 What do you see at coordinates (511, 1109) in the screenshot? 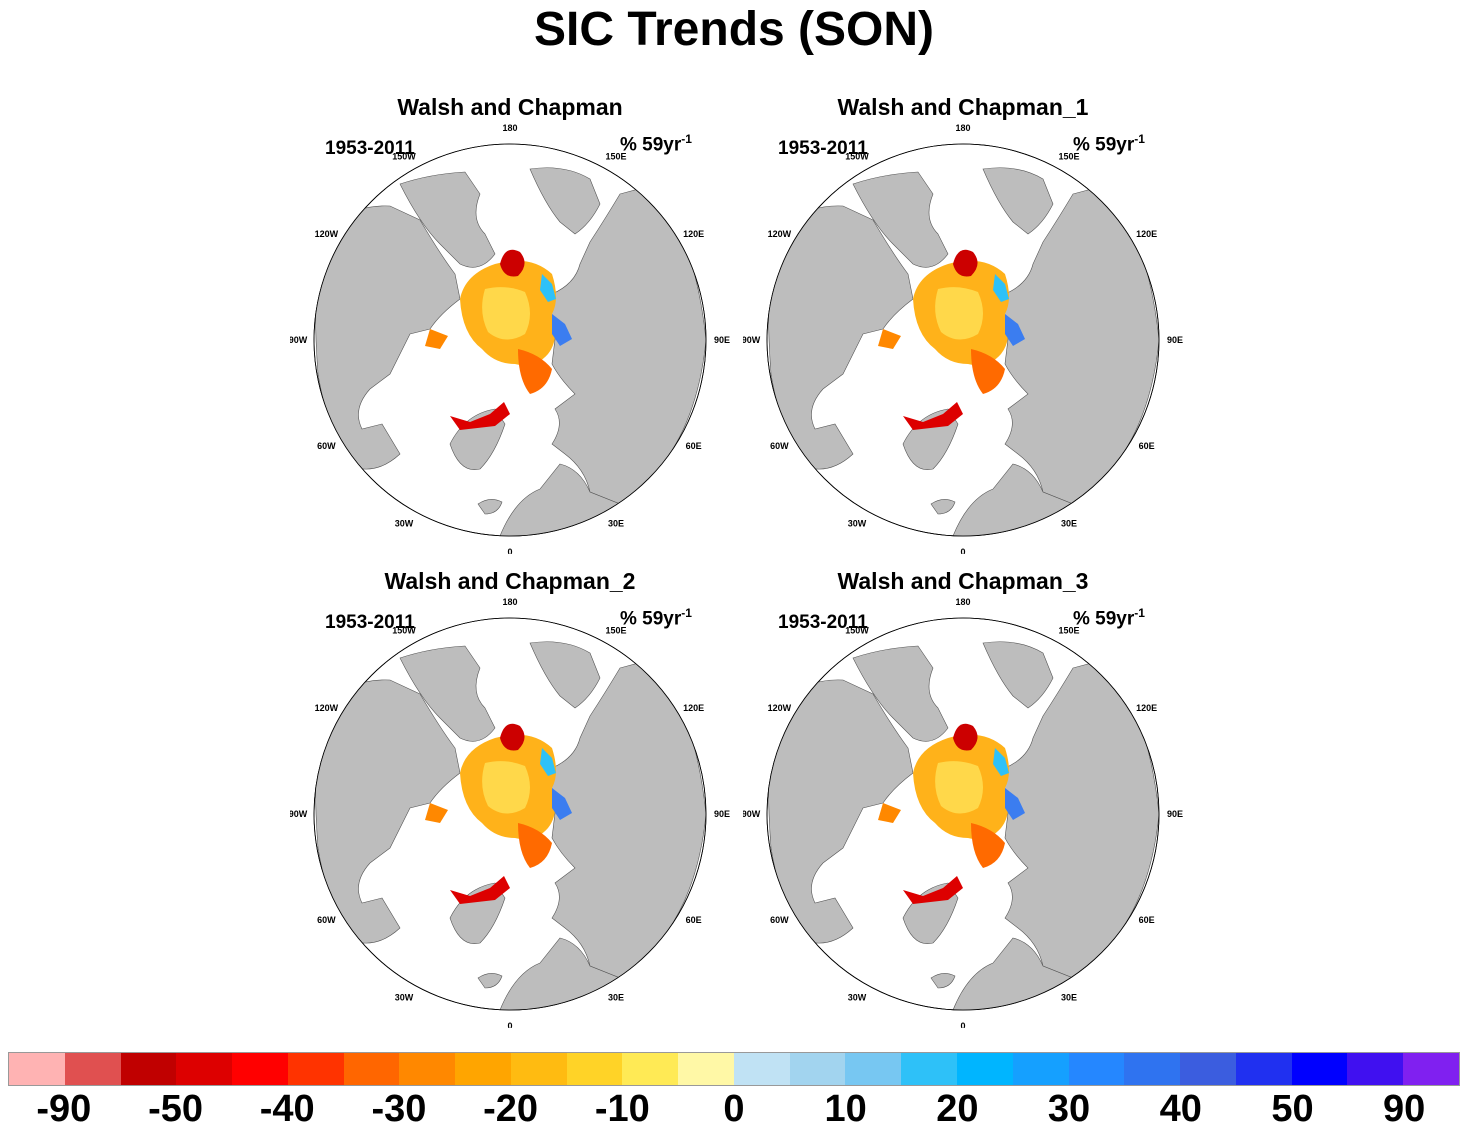
I see `colorbar-tick-label: -20` at bounding box center [511, 1109].